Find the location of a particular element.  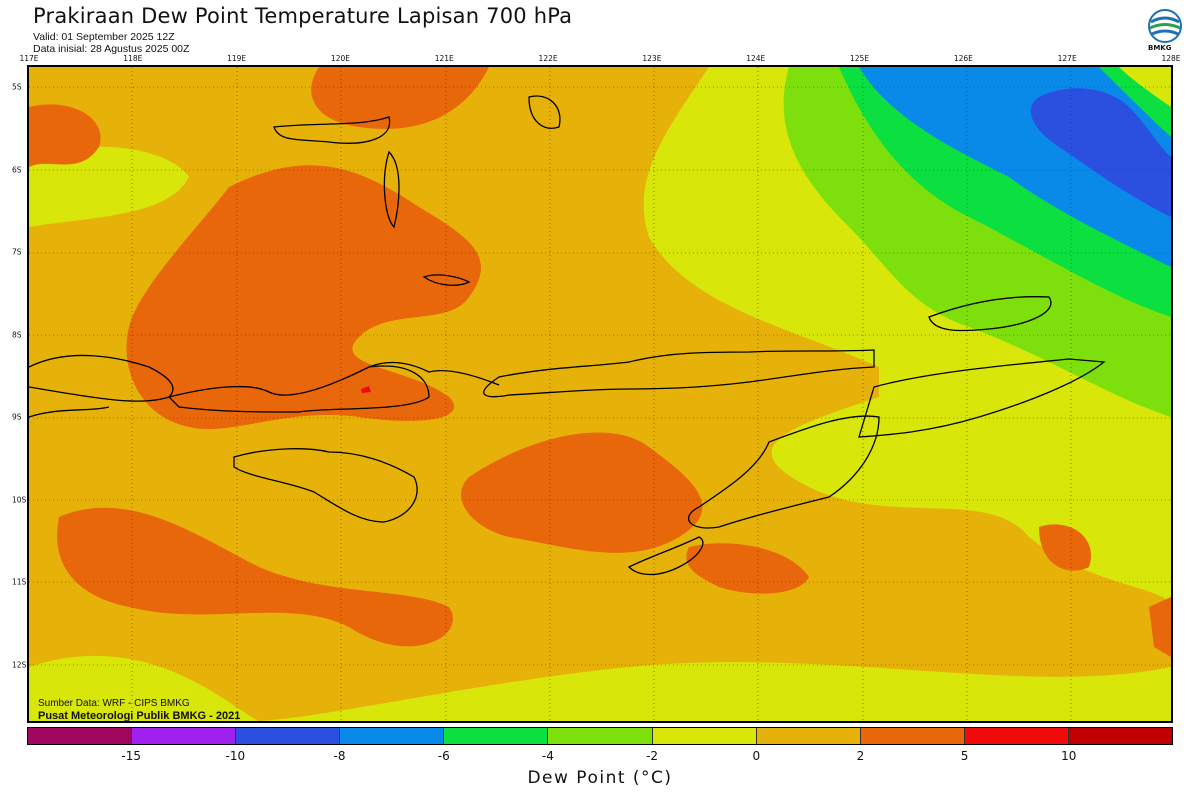

lon-label: 125E is located at coordinates (860, 58).